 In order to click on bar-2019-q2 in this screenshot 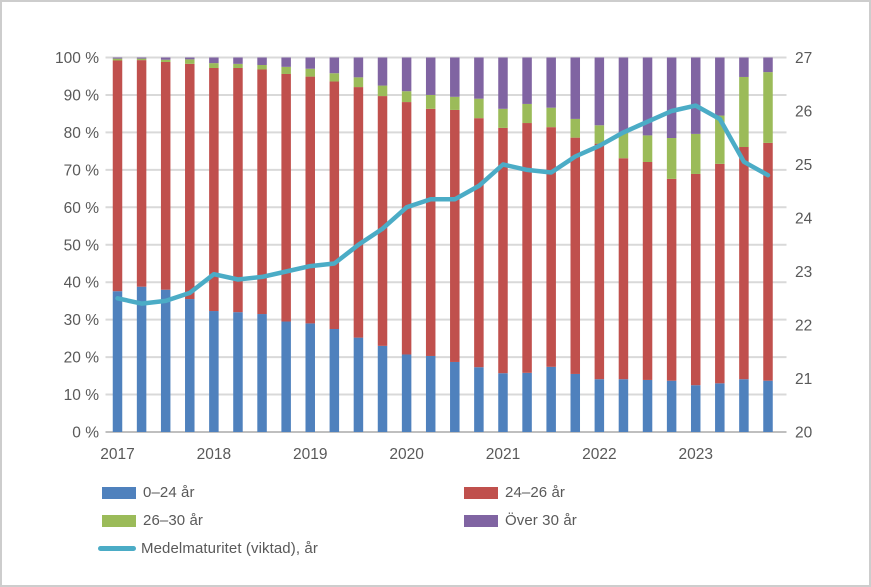, I will do `click(334, 244)`.